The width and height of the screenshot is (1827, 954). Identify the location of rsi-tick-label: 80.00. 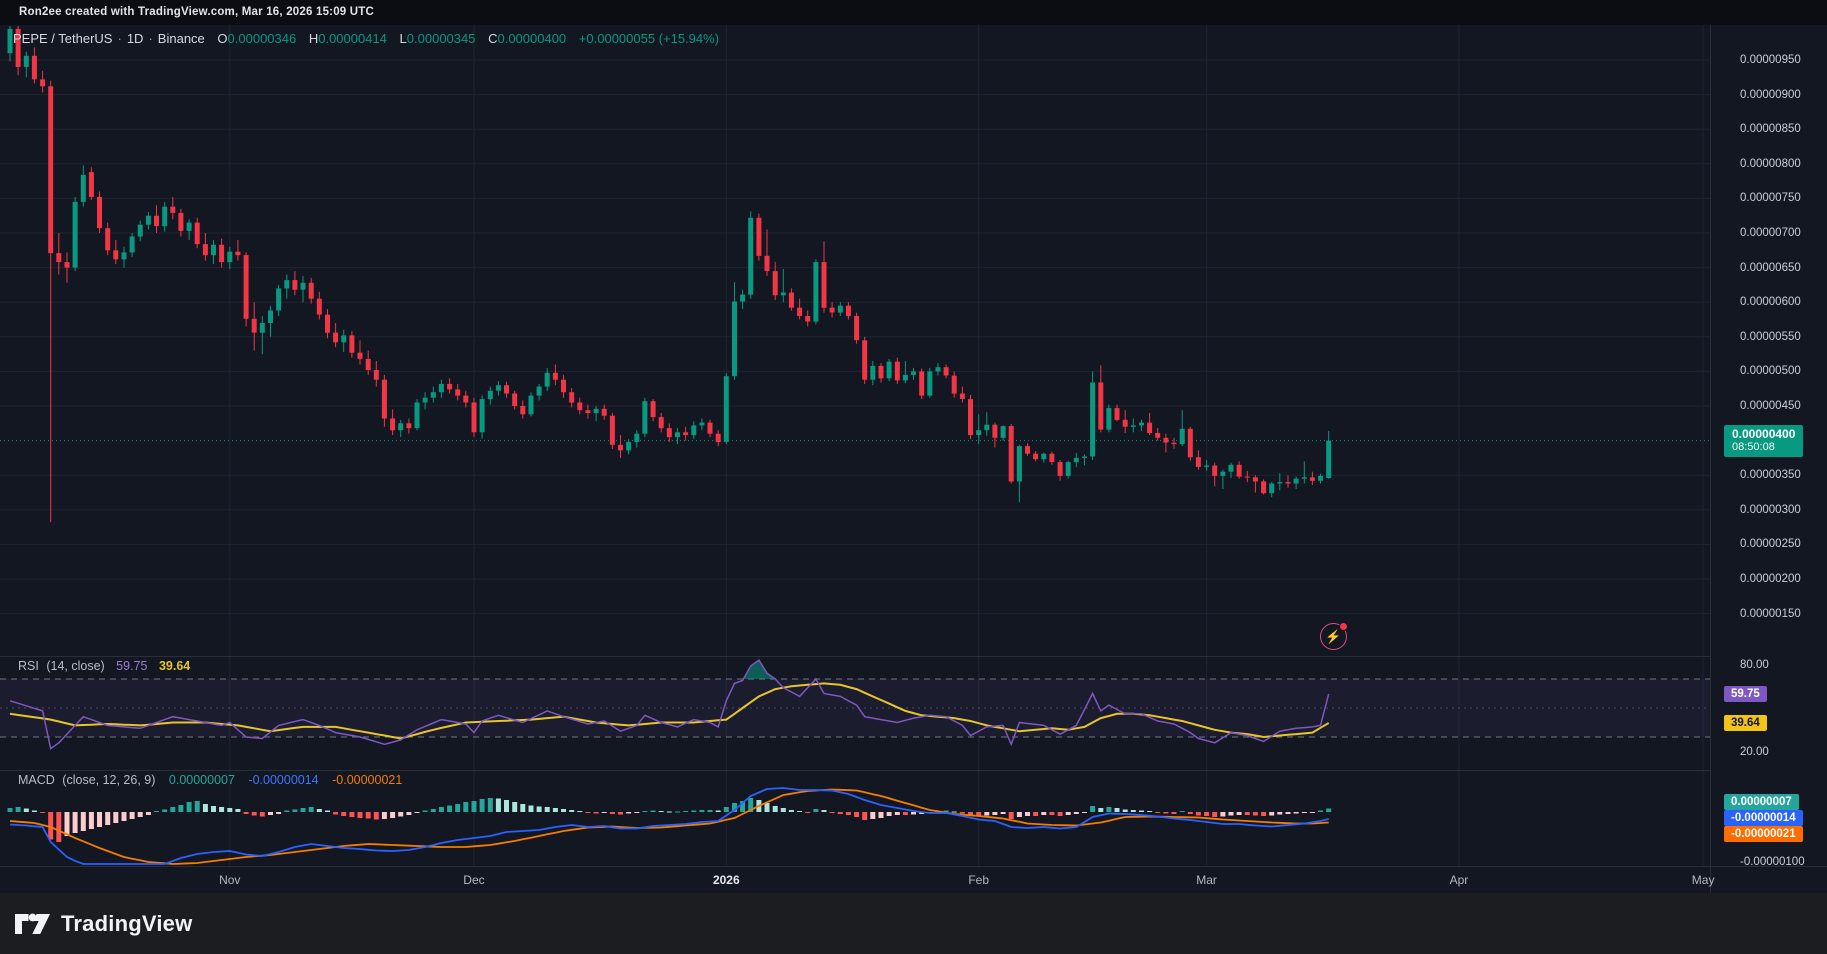
(1754, 664).